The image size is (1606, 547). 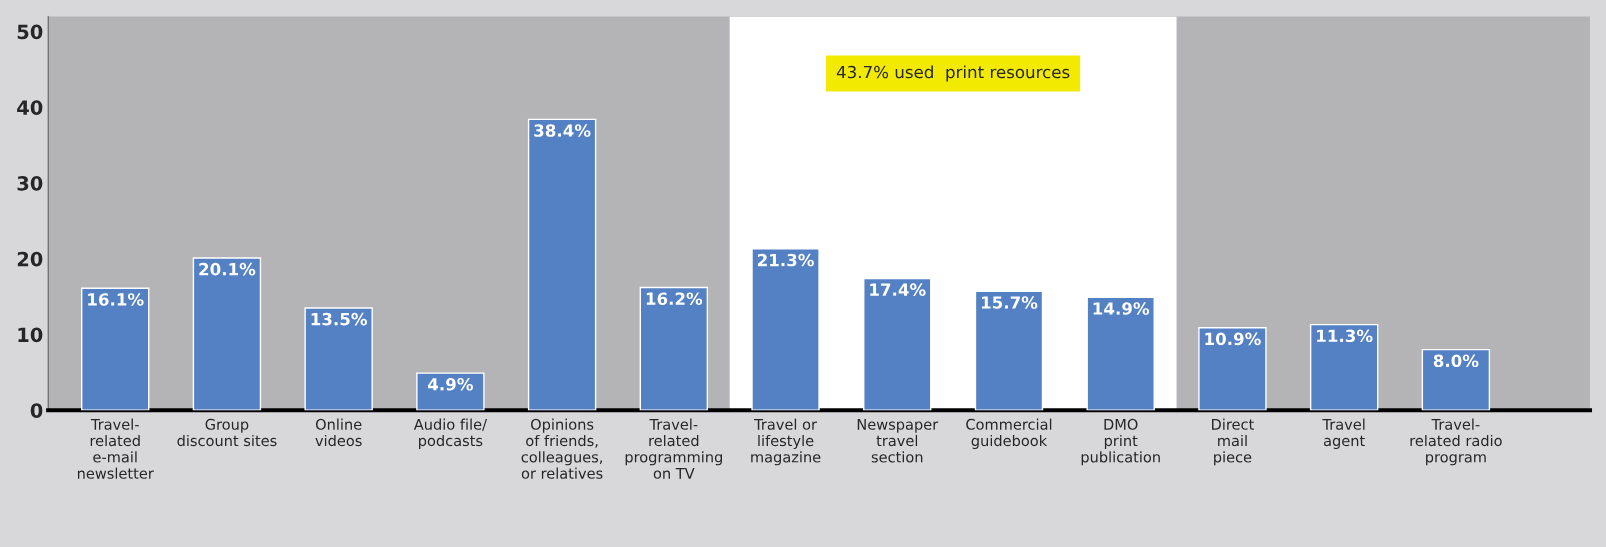 I want to click on data-label: 38.4%, so click(x=562, y=130).